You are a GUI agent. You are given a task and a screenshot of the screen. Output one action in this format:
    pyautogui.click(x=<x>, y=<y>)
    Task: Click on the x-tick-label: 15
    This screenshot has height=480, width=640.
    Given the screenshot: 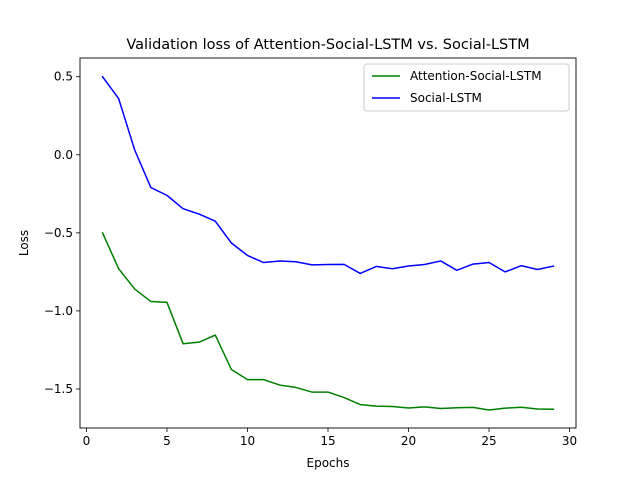 What is the action you would take?
    pyautogui.click(x=327, y=441)
    